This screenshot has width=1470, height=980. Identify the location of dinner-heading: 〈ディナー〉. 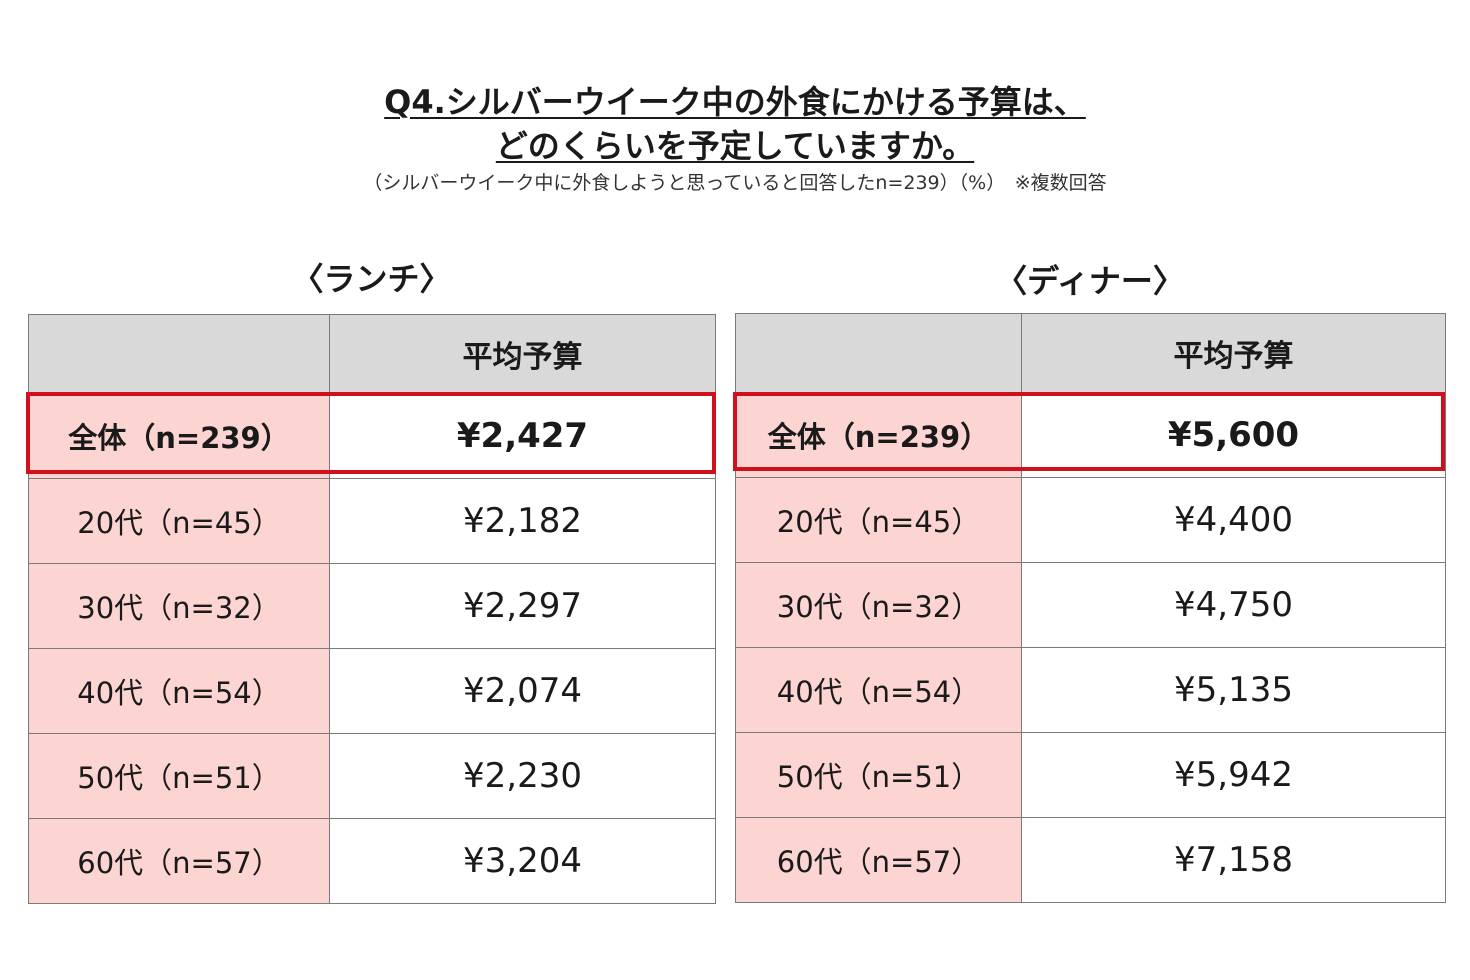
(1090, 281).